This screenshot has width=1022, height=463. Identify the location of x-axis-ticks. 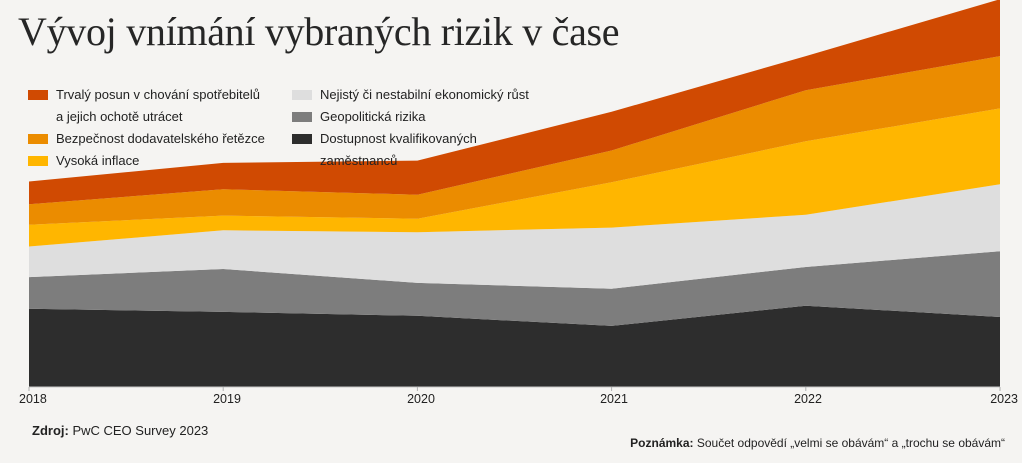
(514, 389).